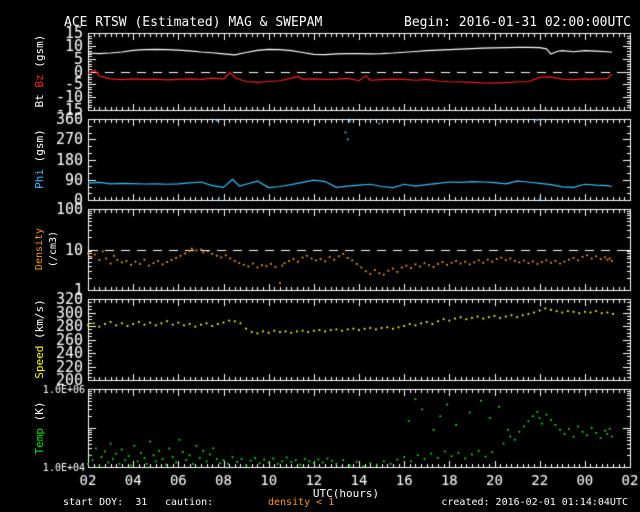 The image size is (640, 512). I want to click on x-axis-label: UTC(hours), so click(346, 493).